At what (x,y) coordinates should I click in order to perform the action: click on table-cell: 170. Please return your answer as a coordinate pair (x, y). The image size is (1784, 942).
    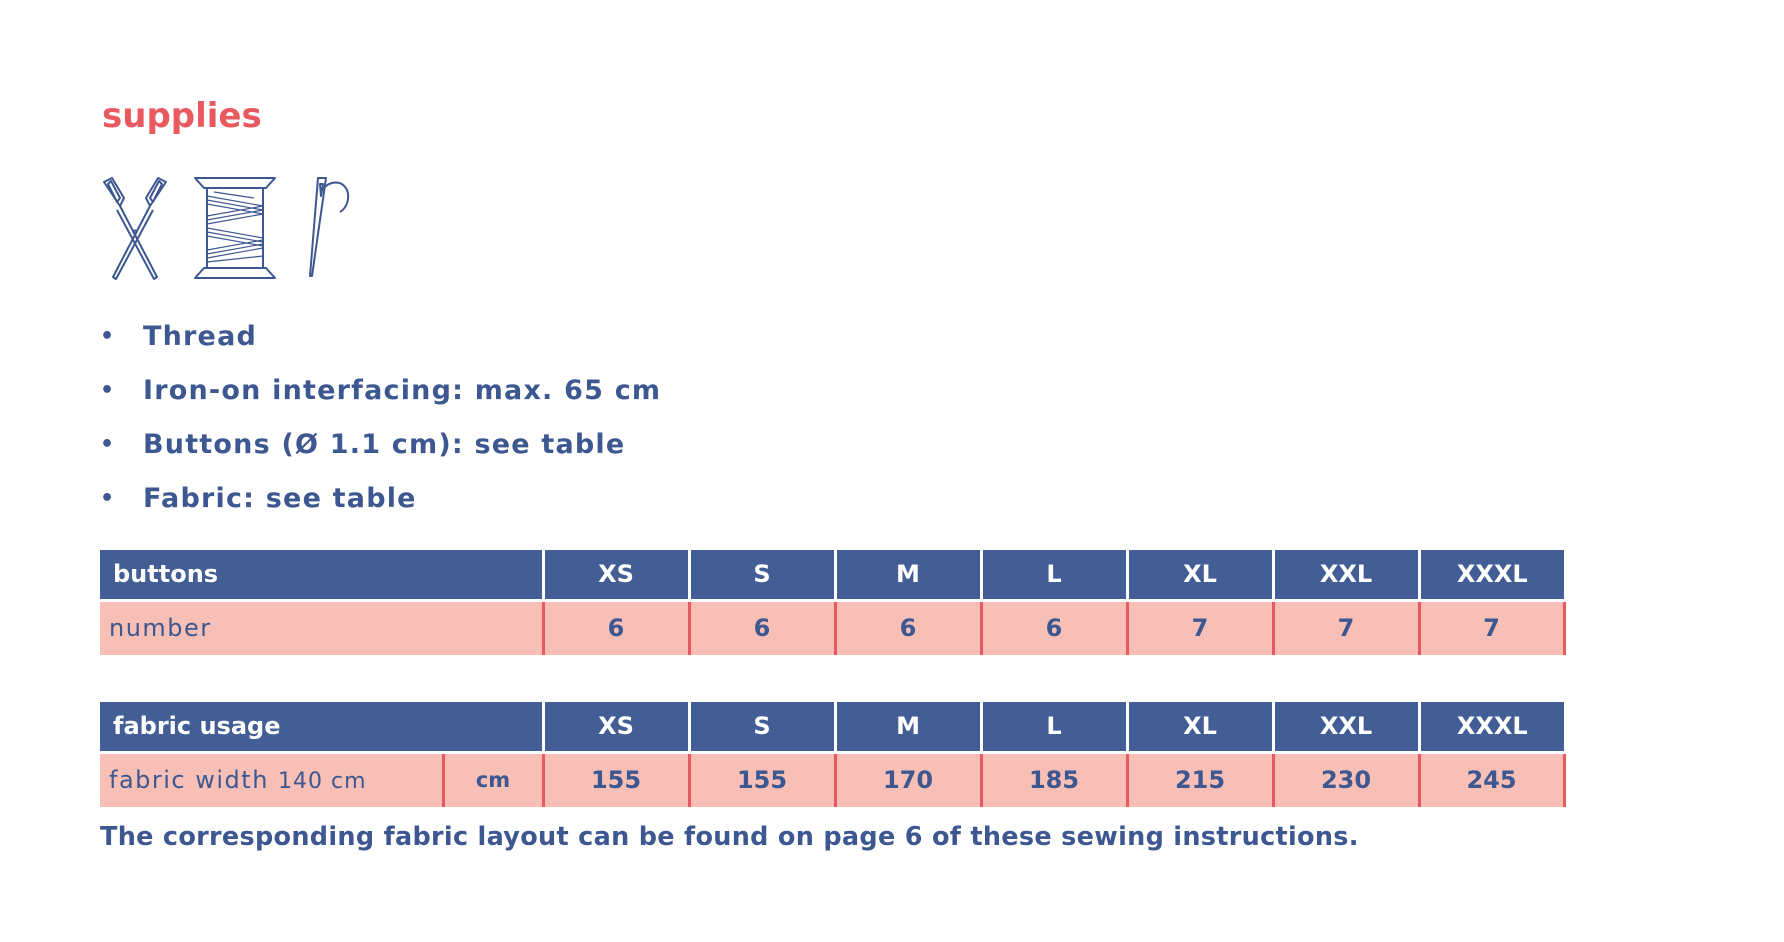
    Looking at the image, I should click on (907, 779).